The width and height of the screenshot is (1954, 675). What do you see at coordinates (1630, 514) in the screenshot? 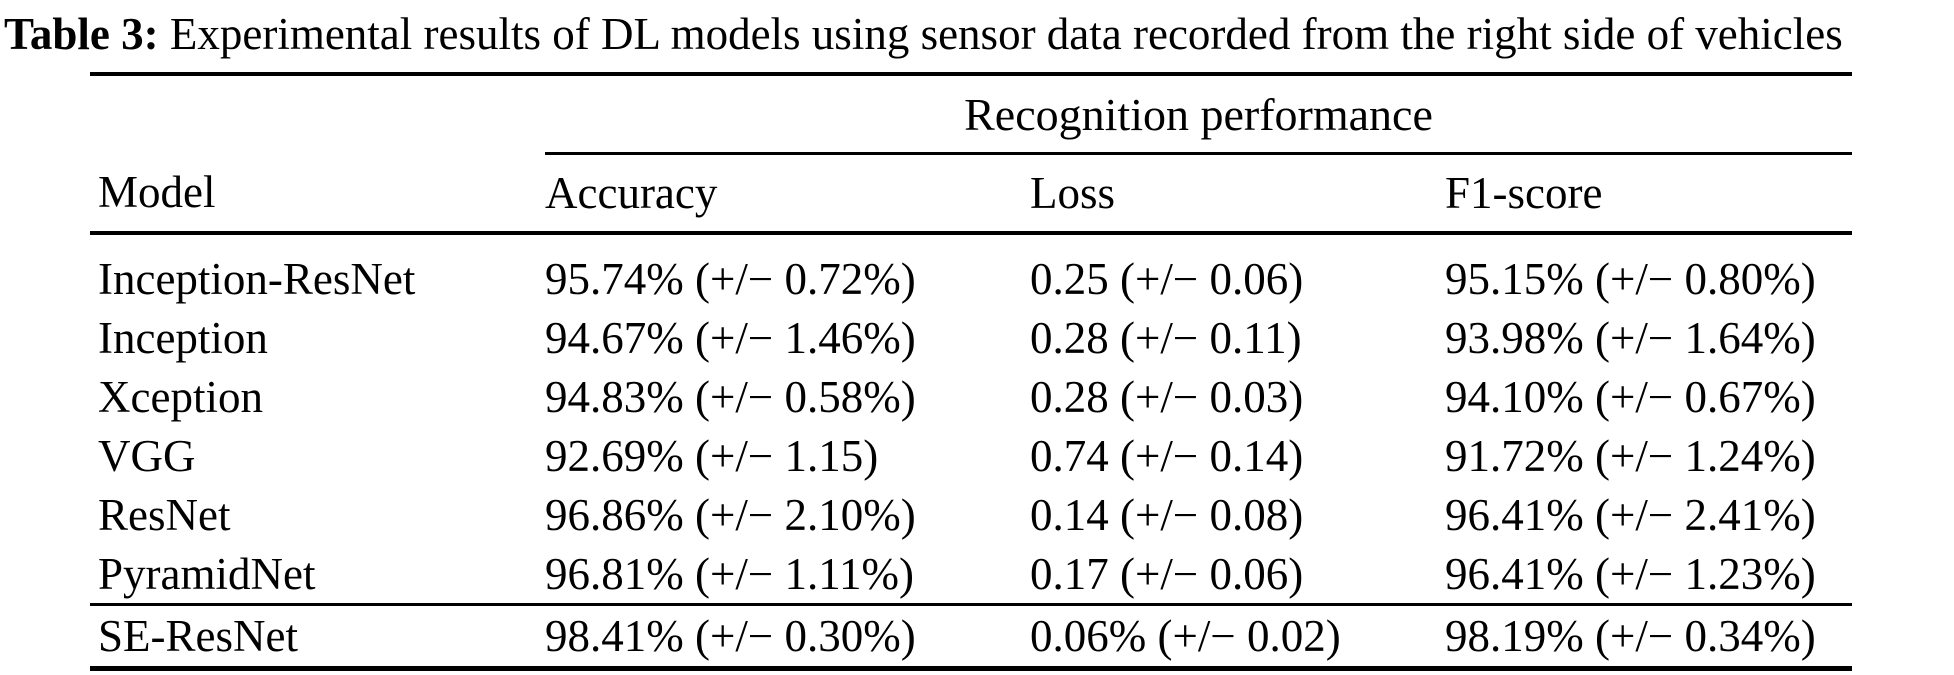
I see `f1-score-cell: 96.41% (+/− 2.41%)` at bounding box center [1630, 514].